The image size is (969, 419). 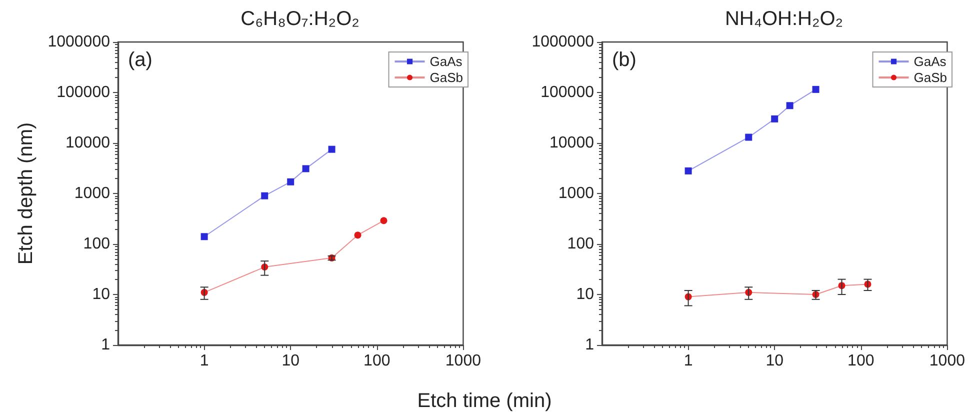 What do you see at coordinates (26, 193) in the screenshot?
I see `y-axis-title: Etch depth (nm)` at bounding box center [26, 193].